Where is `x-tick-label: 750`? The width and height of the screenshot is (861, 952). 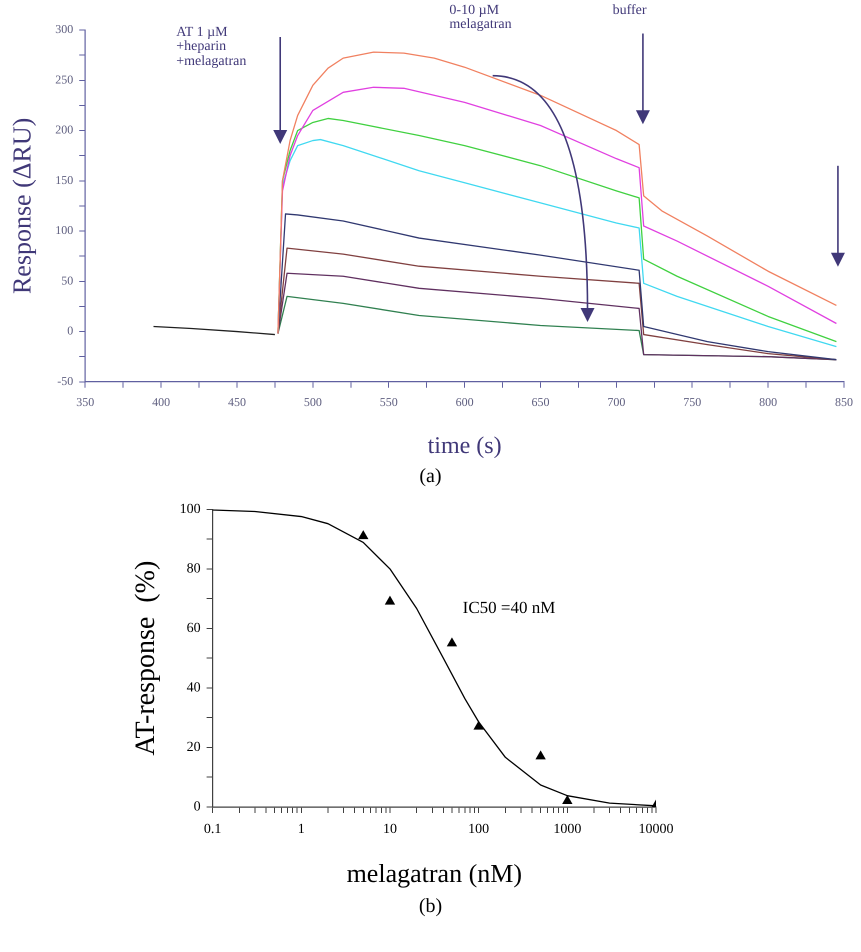
x-tick-label: 750 is located at coordinates (692, 402).